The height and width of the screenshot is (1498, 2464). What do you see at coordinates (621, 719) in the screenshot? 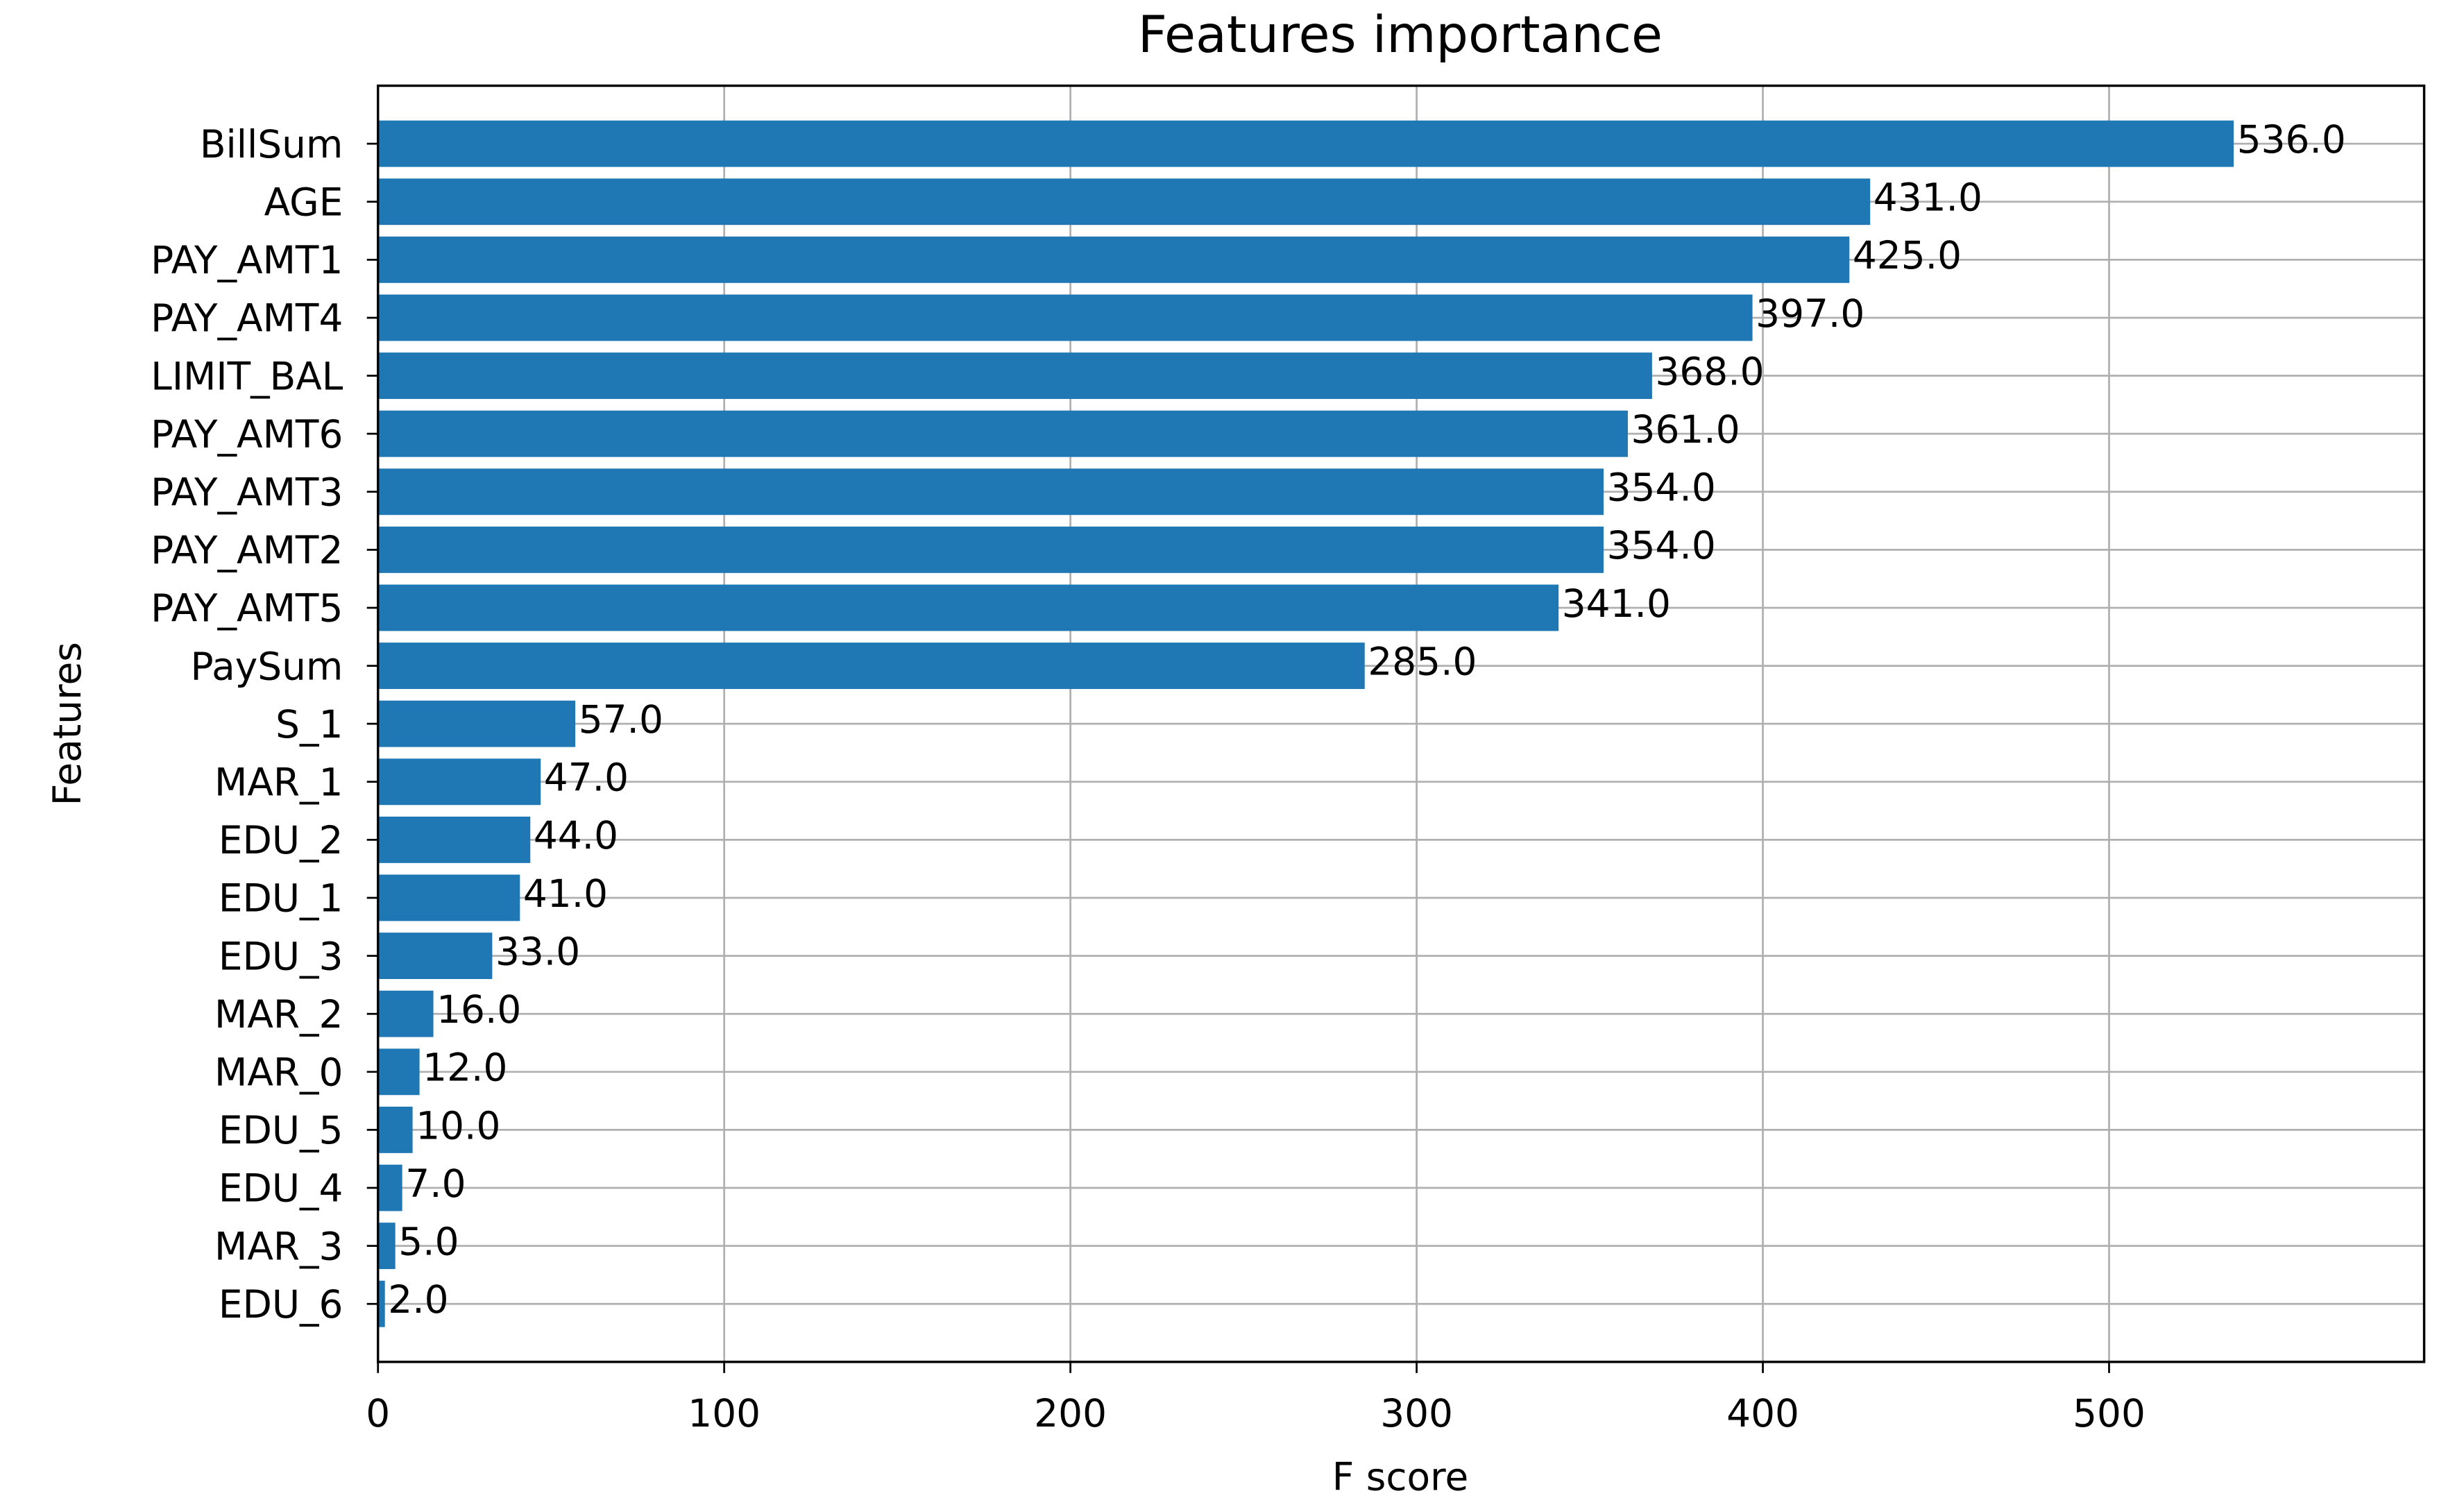
I see `value-label: 57.0` at bounding box center [621, 719].